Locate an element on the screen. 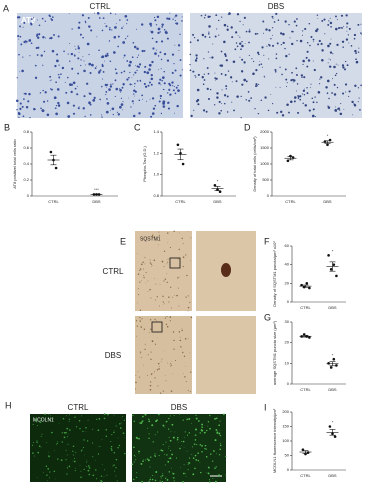  micrograph-ctrl is located at coordinates (78, 448).